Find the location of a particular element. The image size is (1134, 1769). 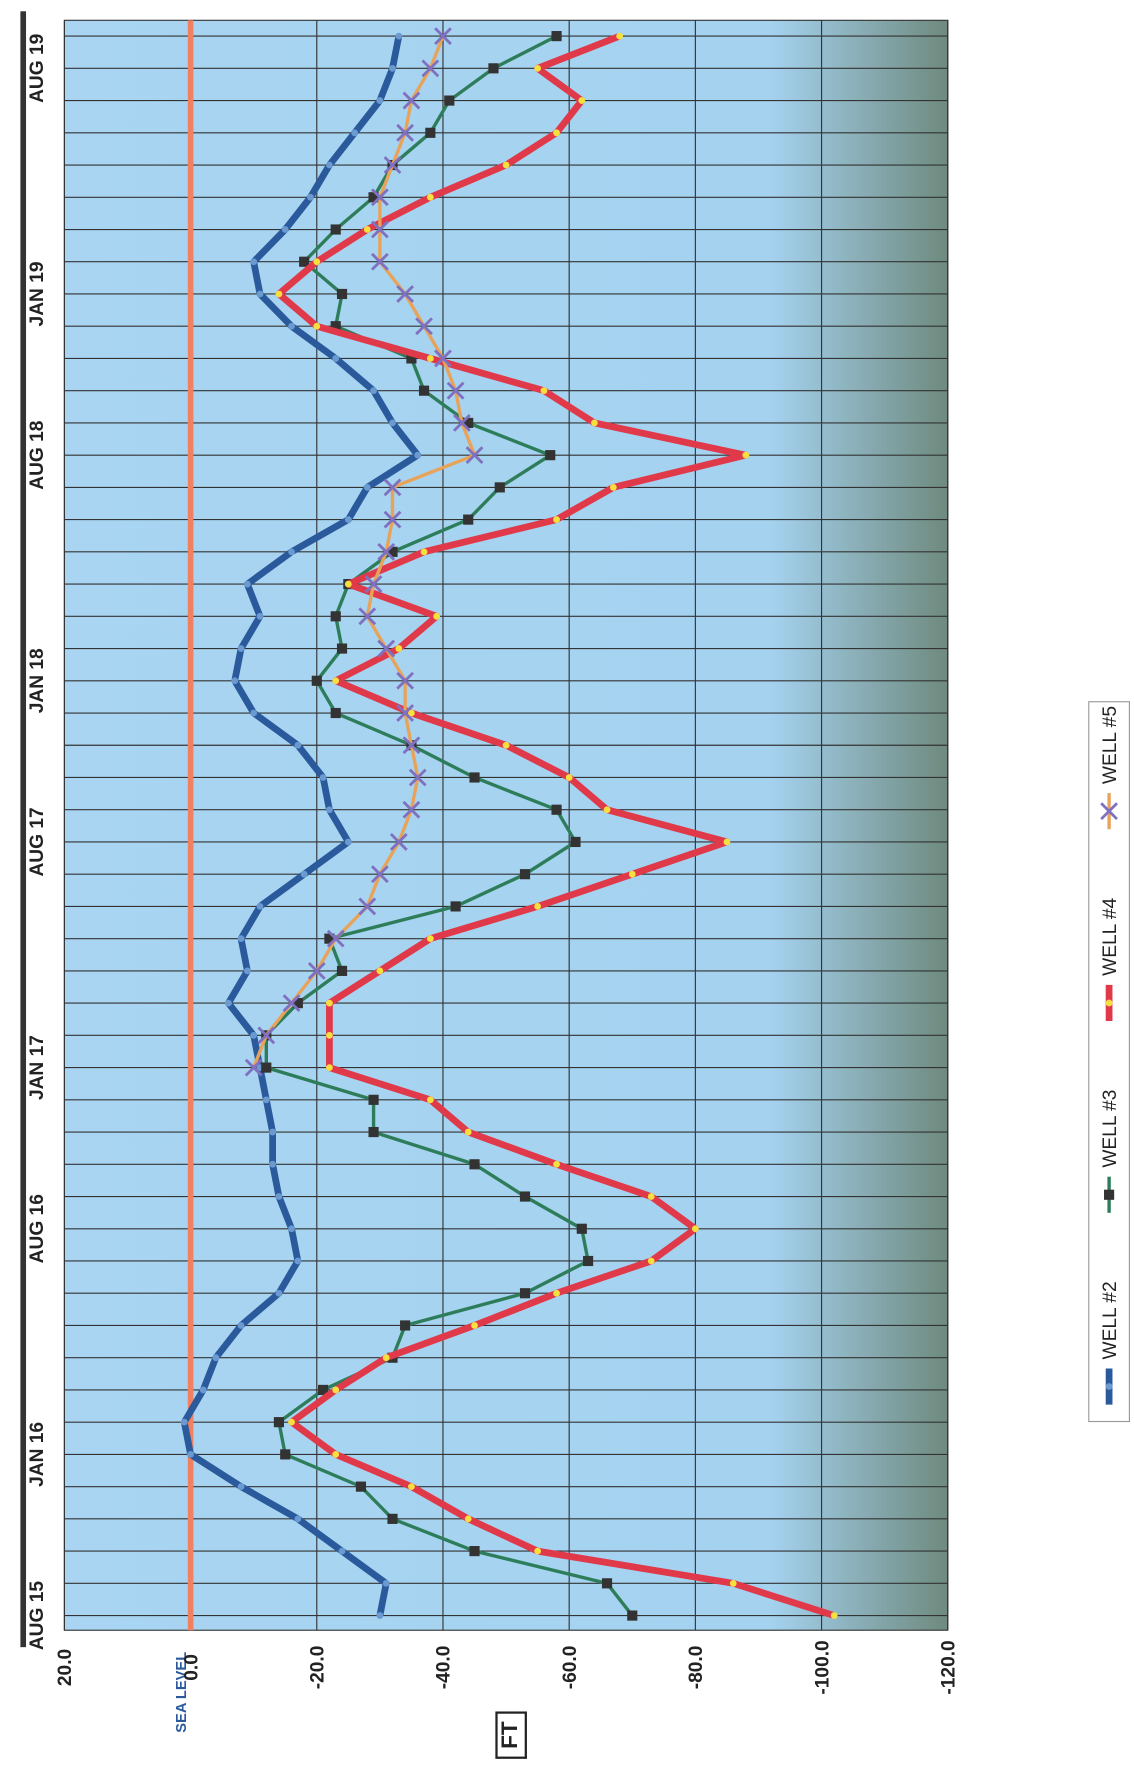

x-tick-label: AUG 18 is located at coordinates (37, 455).